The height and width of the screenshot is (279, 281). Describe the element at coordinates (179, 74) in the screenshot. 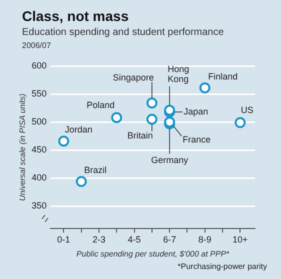

I see `text: Hong Kong` at that location.